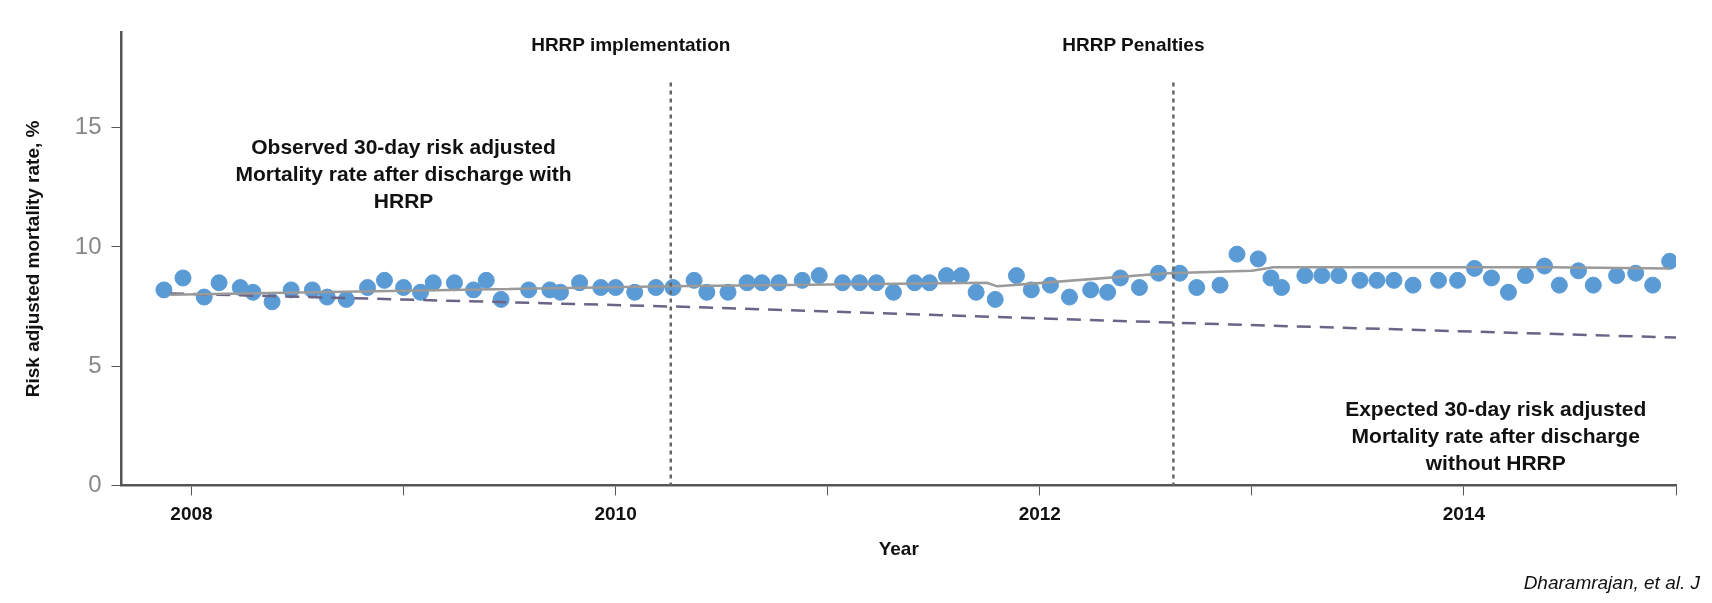 The width and height of the screenshot is (1712, 603). I want to click on annotation: Expected 30-day risk adjusted Mortality rate after discharge without HRRP, so click(1496, 435).